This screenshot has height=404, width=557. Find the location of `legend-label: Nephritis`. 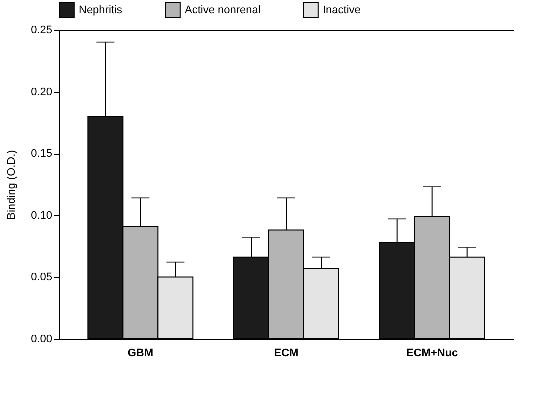

legend-label: Nephritis is located at coordinates (101, 10).